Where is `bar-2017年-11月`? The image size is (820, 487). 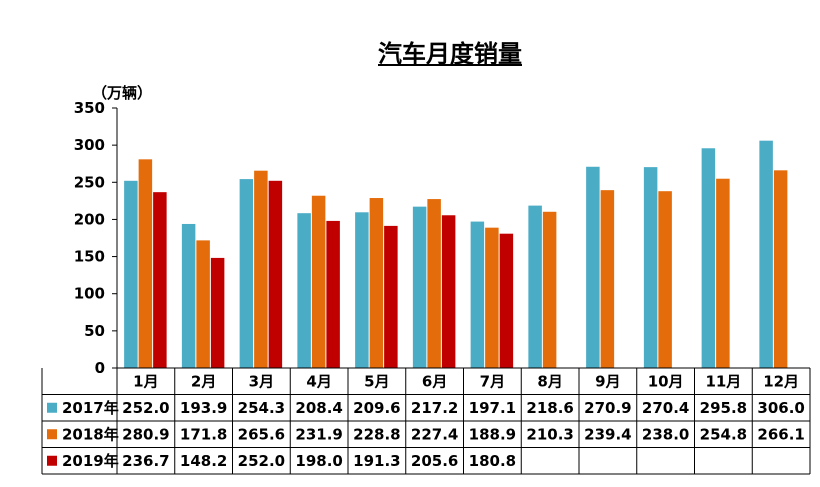 bar-2017年-11月 is located at coordinates (708, 258).